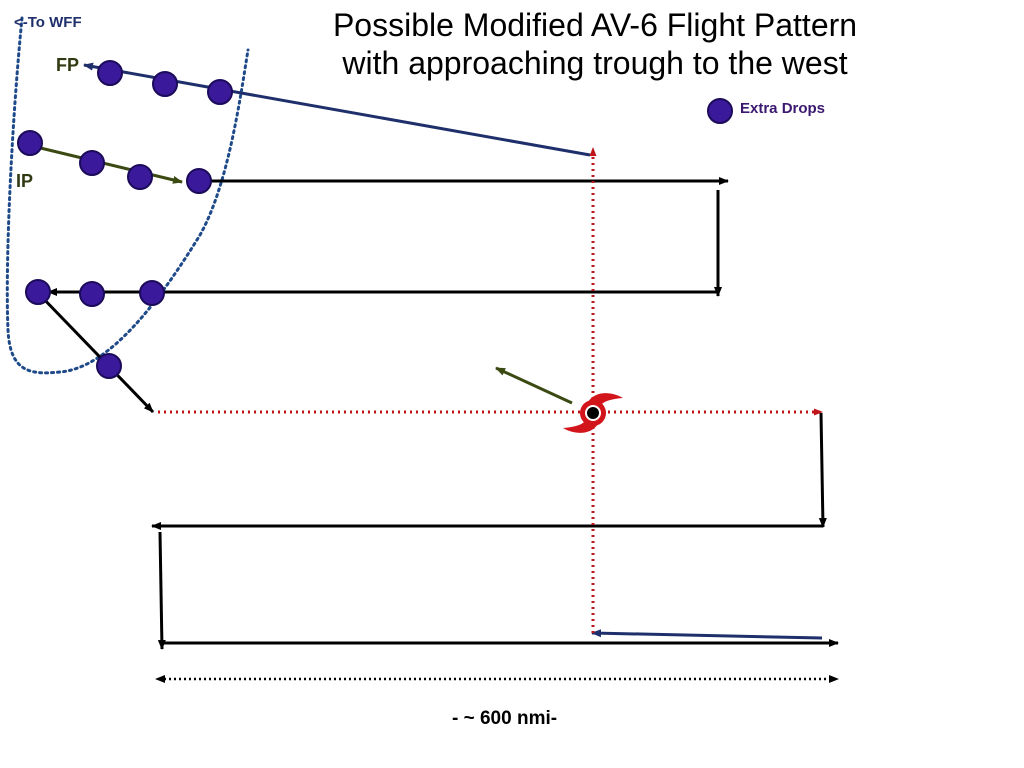 Image resolution: width=1024 pixels, height=768 pixels. What do you see at coordinates (595, 63) in the screenshot?
I see `title-line-2: with approaching trough to the west` at bounding box center [595, 63].